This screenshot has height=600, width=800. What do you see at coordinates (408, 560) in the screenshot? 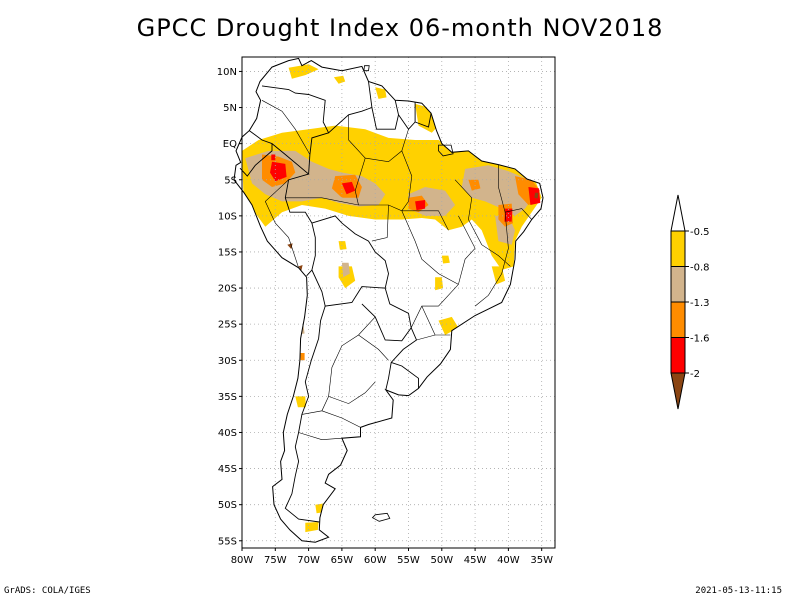
I see `lon-tick-label: 55W` at bounding box center [408, 560].